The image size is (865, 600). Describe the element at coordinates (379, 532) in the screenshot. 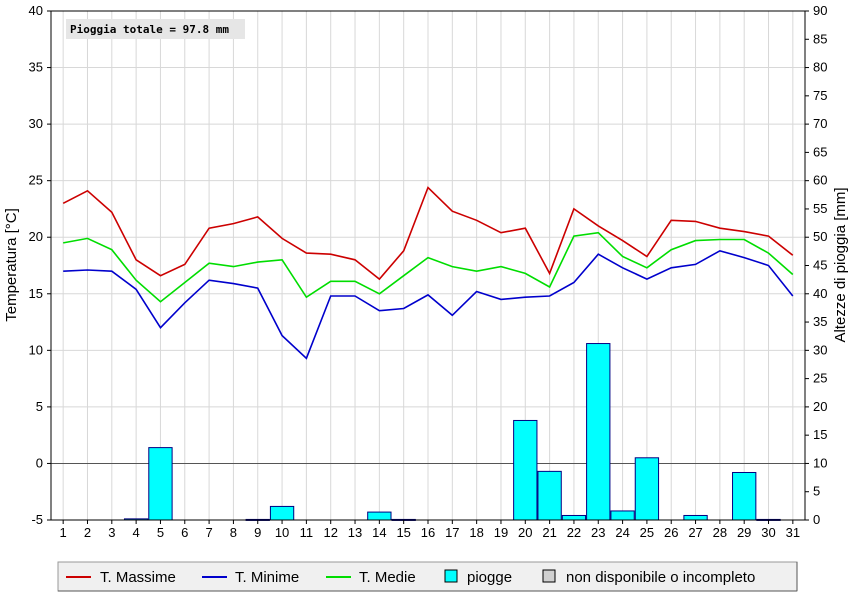

I see `x-tick-label: 14` at that location.